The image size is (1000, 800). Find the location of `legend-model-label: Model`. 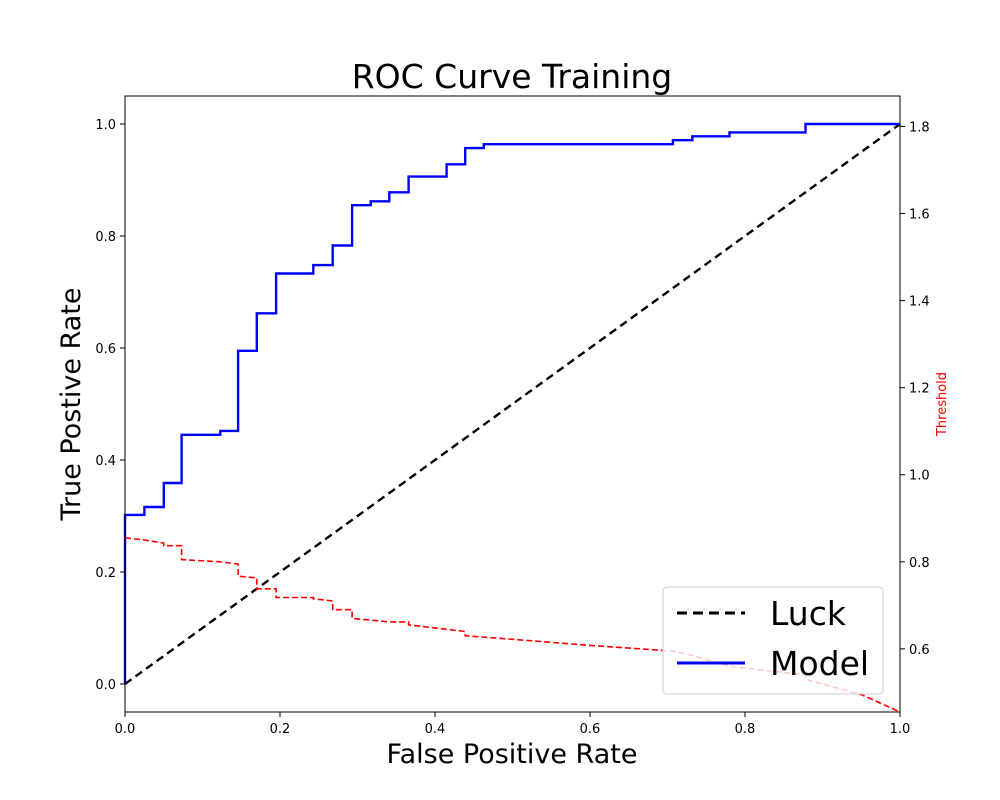

legend-model-label: Model is located at coordinates (819, 663).